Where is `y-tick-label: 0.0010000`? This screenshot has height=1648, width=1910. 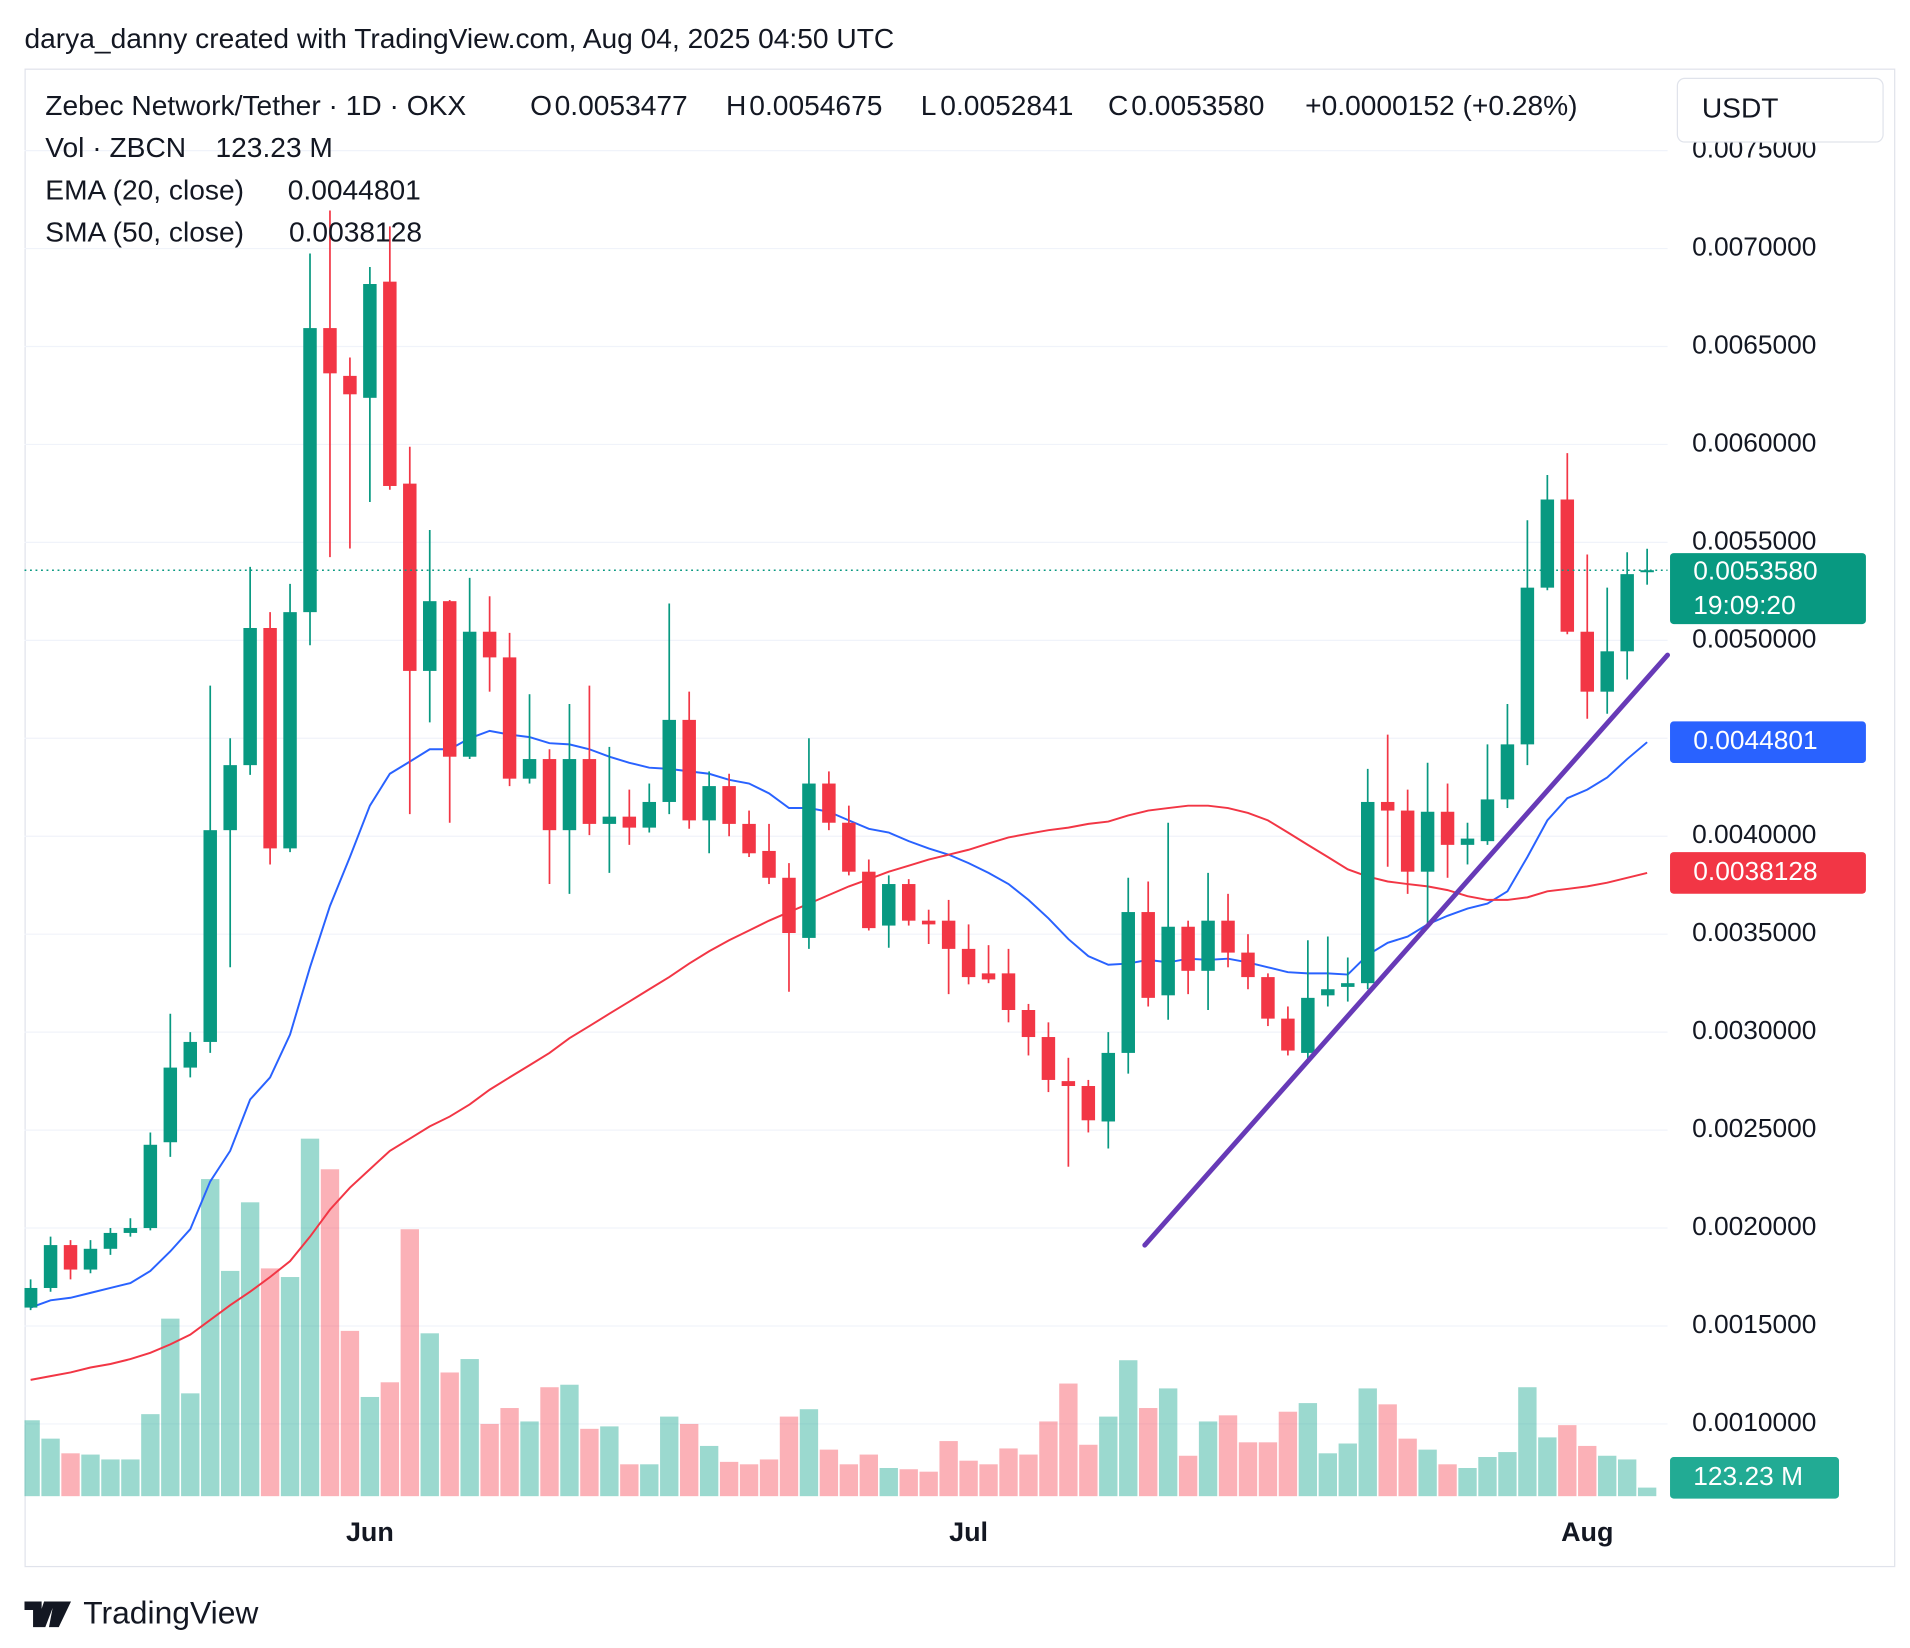
y-tick-label: 0.0010000 is located at coordinates (1754, 1422).